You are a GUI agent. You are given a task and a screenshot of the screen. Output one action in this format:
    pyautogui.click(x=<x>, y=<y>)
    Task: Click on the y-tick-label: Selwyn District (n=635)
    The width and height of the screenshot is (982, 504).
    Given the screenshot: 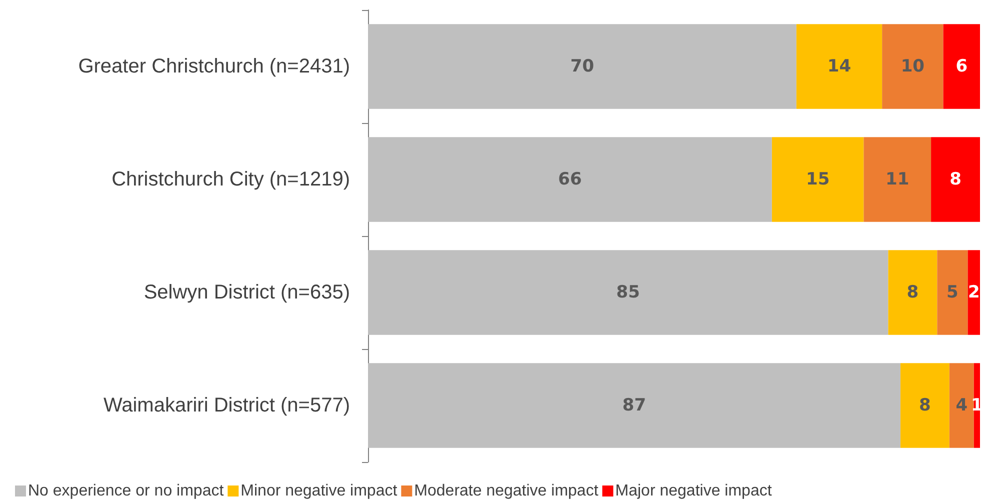 What is the action you would take?
    pyautogui.click(x=247, y=293)
    